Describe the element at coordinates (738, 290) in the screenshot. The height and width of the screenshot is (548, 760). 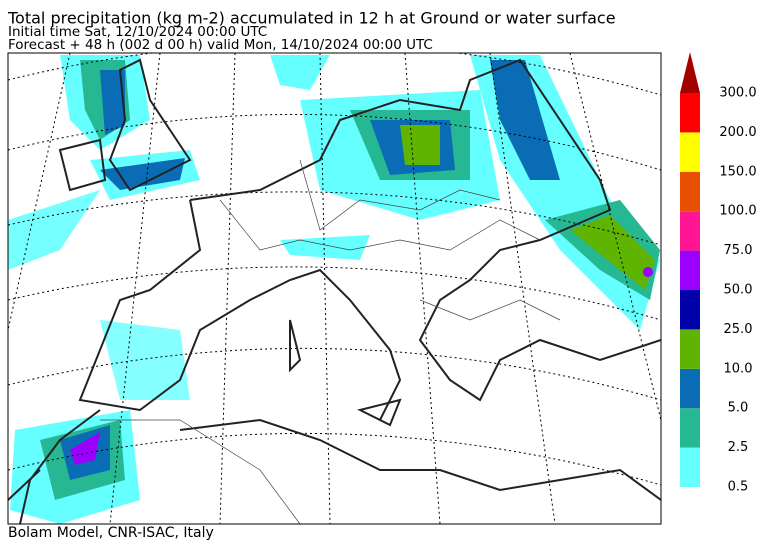
I see `colorbar-label: 50.0` at that location.